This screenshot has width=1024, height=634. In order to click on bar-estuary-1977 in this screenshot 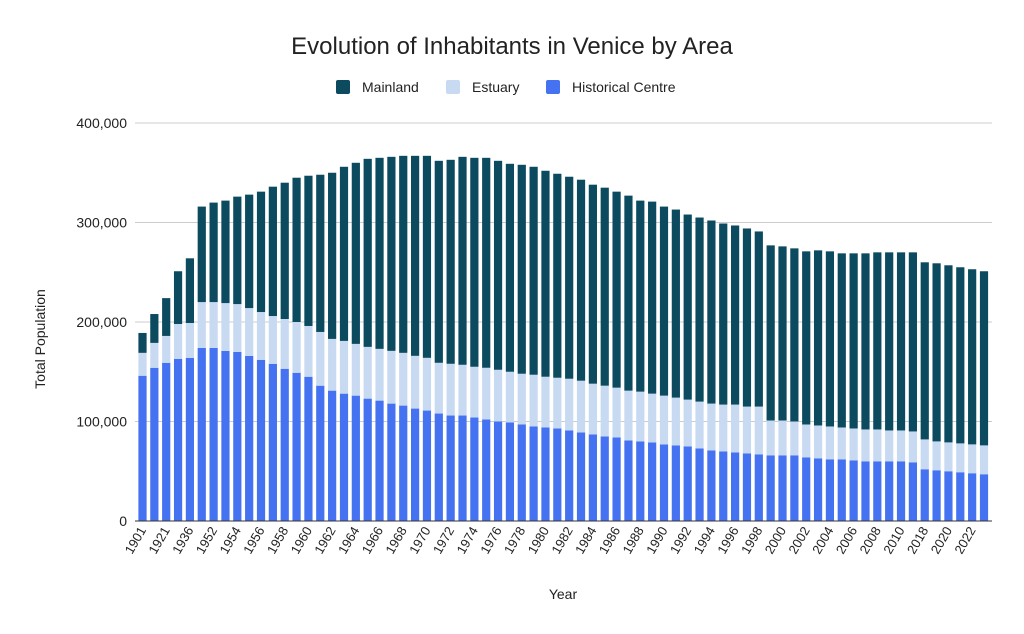, I will do `click(510, 397)`.